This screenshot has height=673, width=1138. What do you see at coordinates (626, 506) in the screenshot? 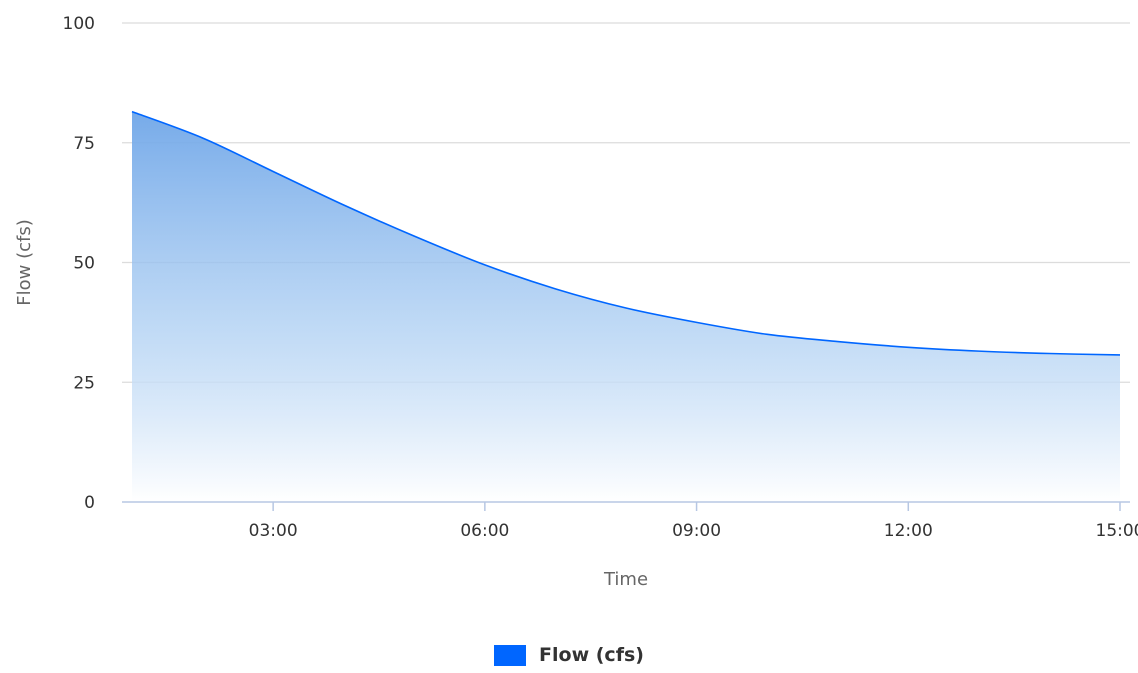
I see `x-axis` at bounding box center [626, 506].